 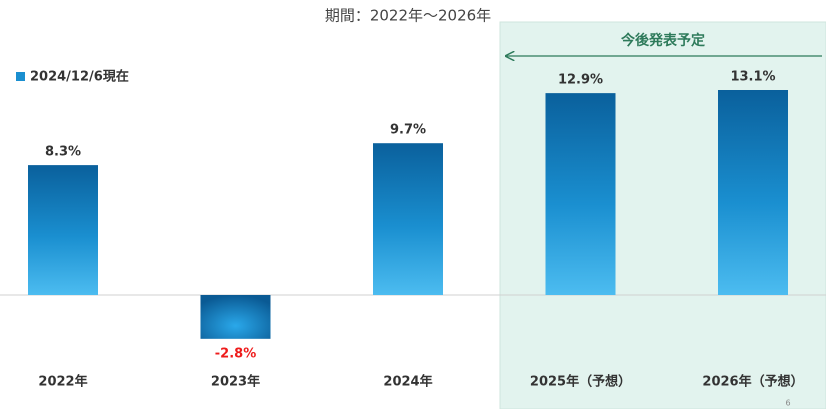 I want to click on legend-swatch, so click(x=20, y=76).